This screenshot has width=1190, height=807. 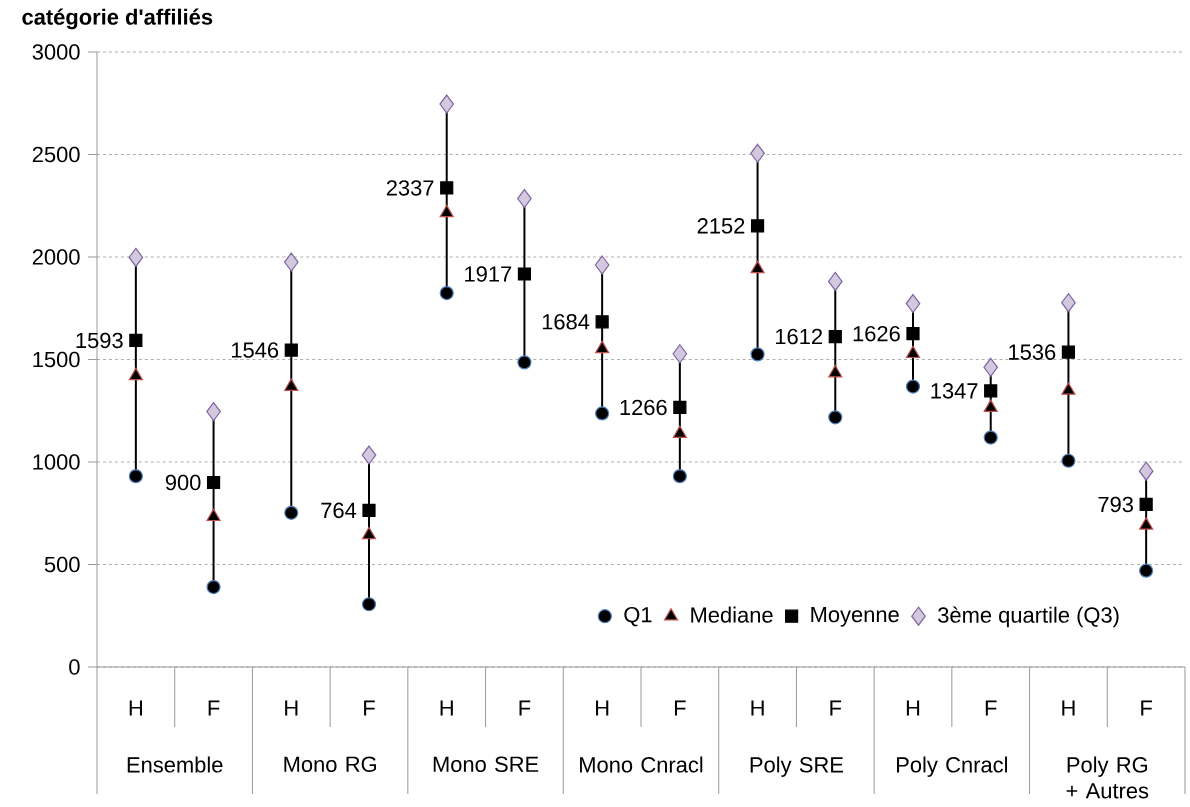 I want to click on text: Mono Cnracl, so click(x=641, y=764).